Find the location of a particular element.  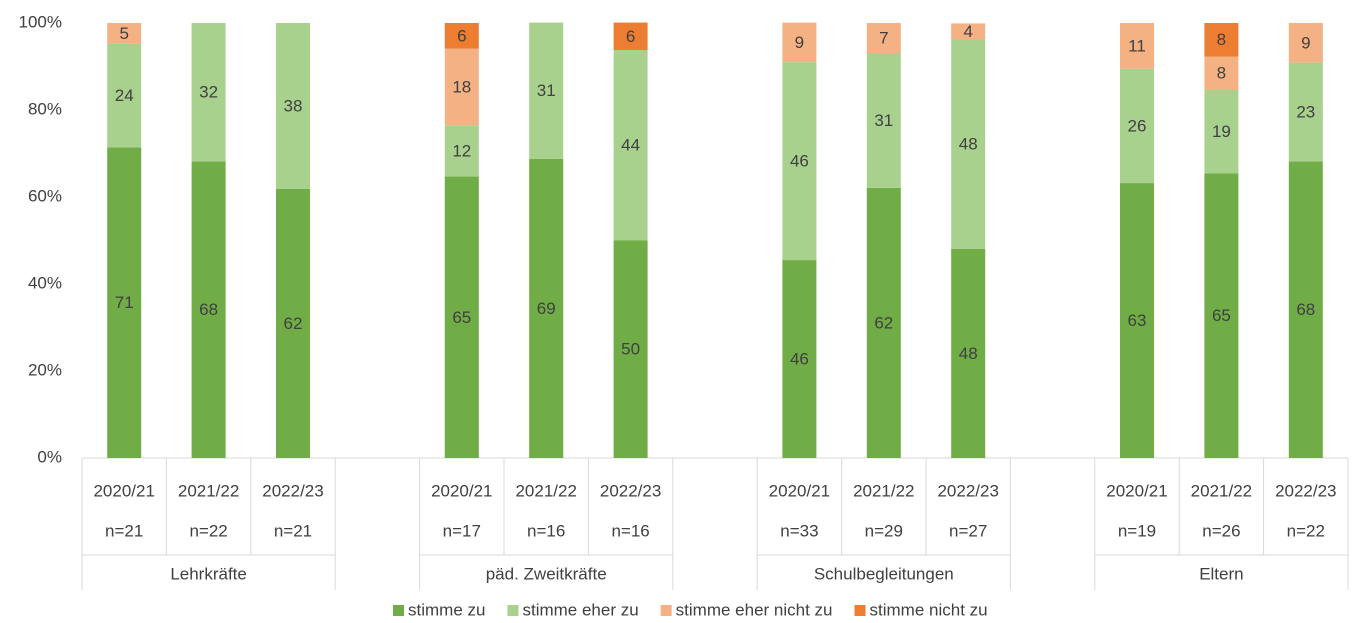

data-label: 11 is located at coordinates (1137, 45).